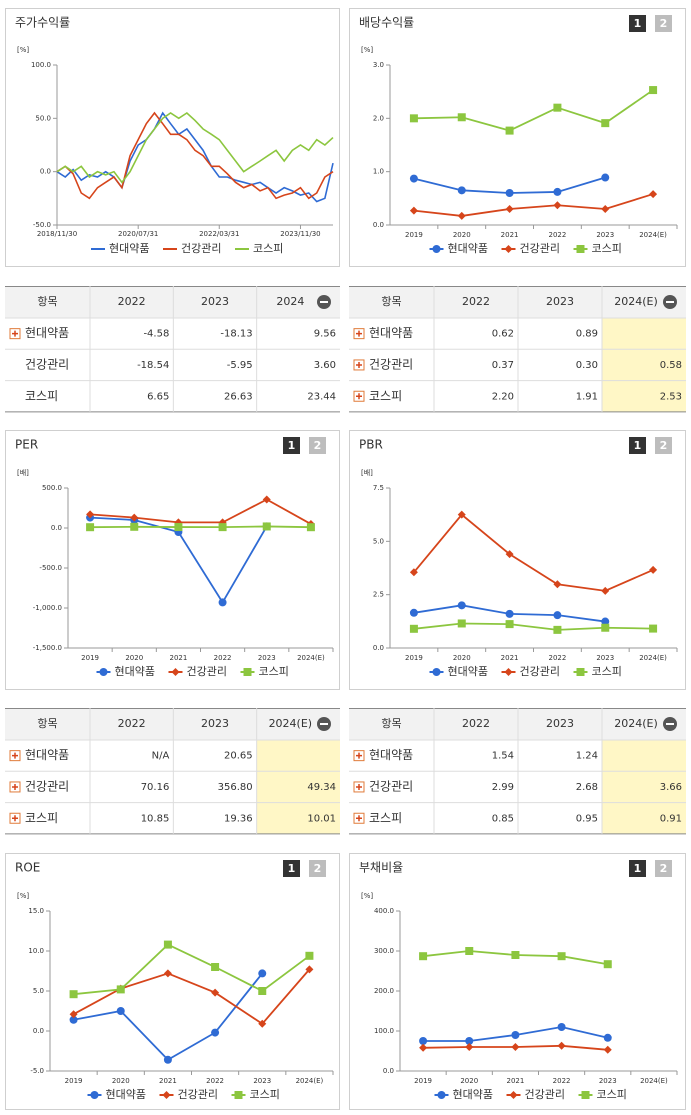 Image resolution: width=691 pixels, height=1115 pixels. What do you see at coordinates (473, 1094) in the screenshot?
I see `legend-label: 현대약품` at bounding box center [473, 1094].